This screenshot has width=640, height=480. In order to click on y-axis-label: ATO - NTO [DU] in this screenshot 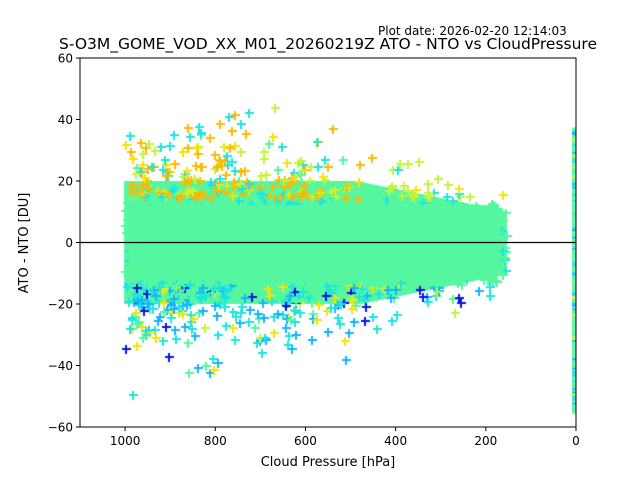, I will do `click(24, 243)`.